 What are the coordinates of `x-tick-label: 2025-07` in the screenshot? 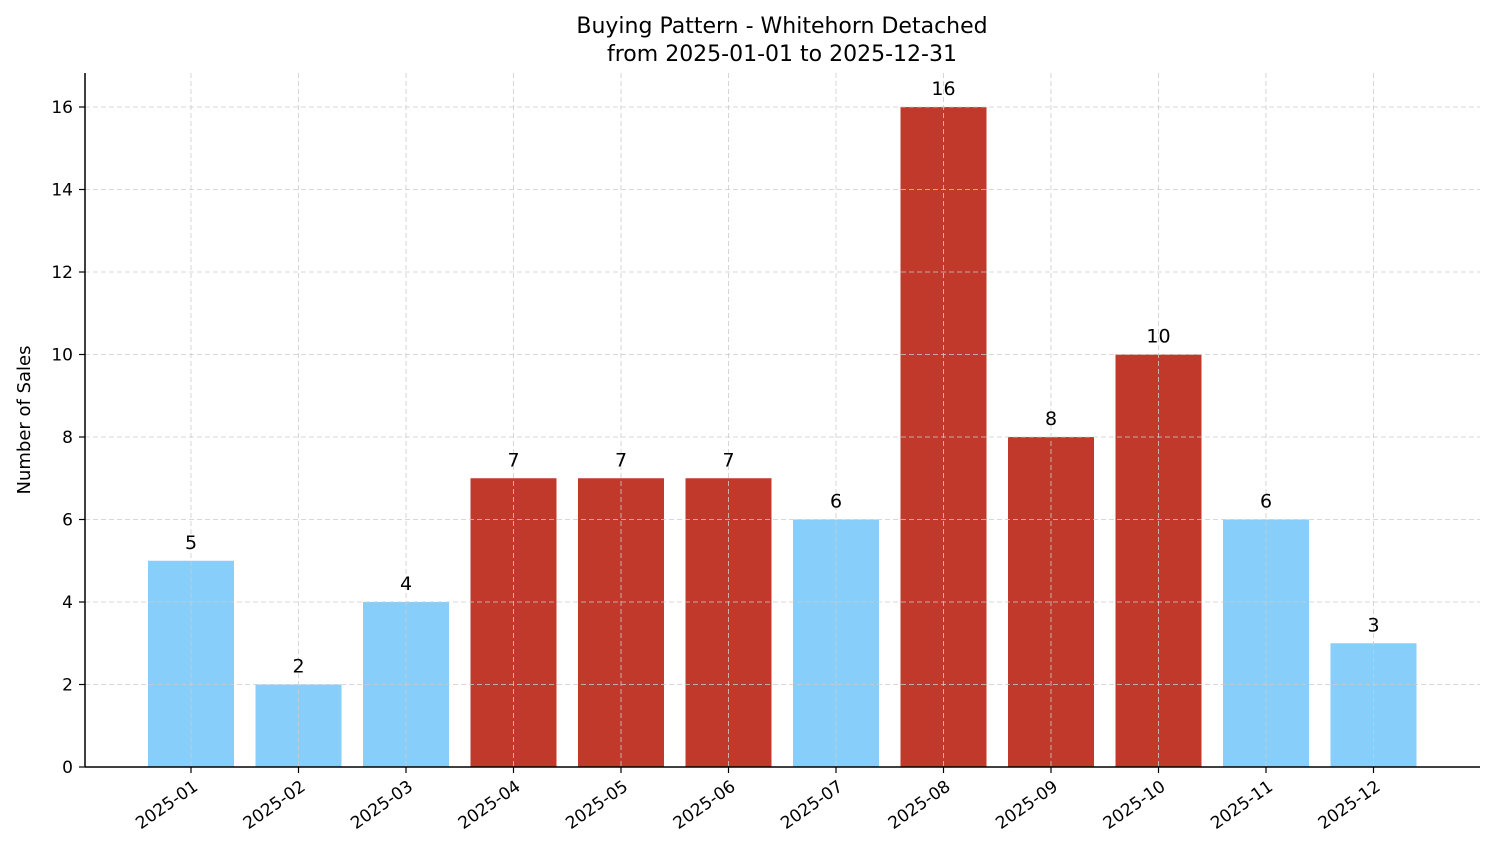 It's located at (812, 805).